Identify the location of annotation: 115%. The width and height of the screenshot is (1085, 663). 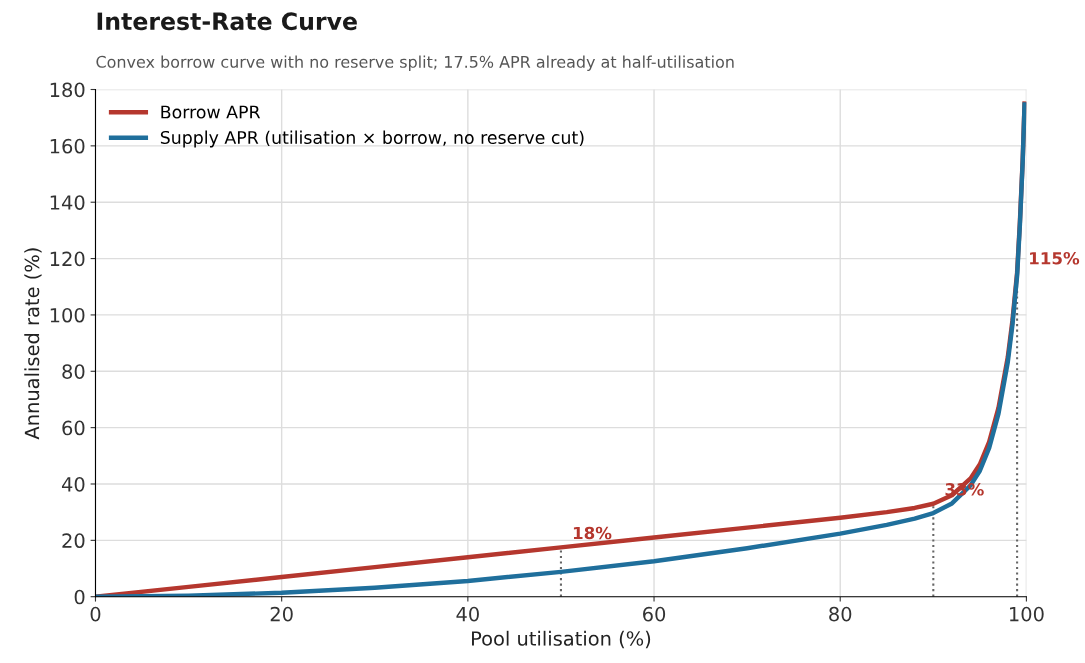
(1055, 258).